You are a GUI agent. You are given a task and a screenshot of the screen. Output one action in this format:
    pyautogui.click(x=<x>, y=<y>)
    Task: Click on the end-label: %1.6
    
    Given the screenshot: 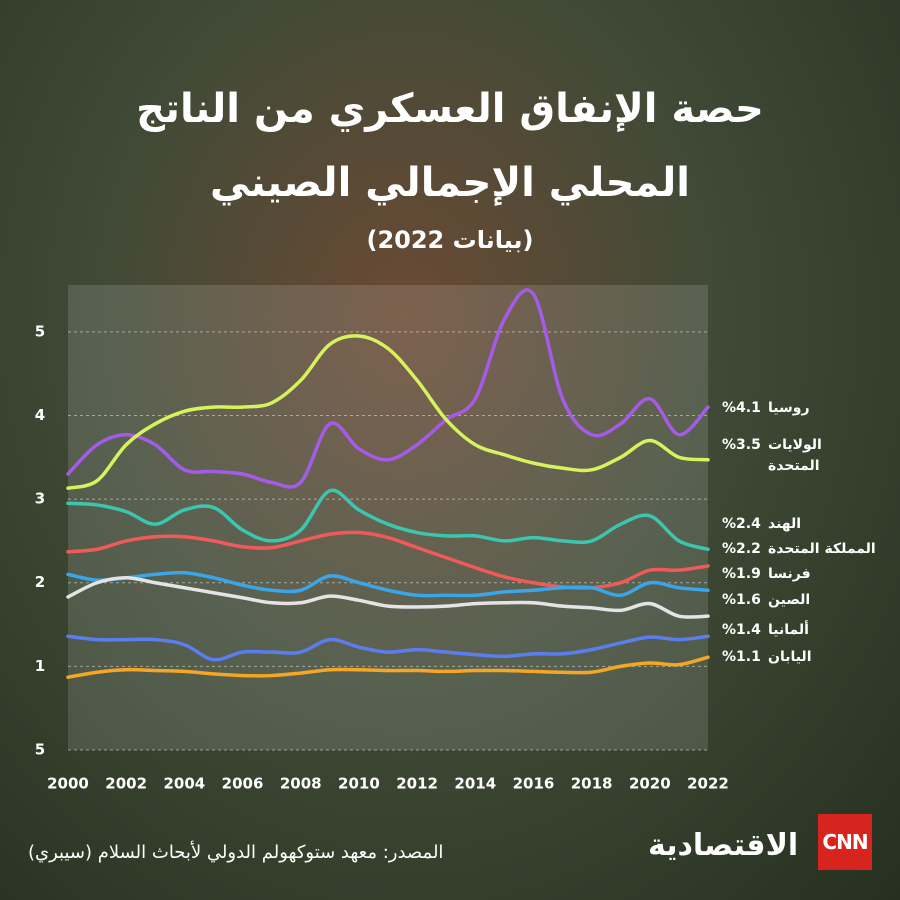 What is the action you would take?
    pyautogui.click(x=741, y=600)
    